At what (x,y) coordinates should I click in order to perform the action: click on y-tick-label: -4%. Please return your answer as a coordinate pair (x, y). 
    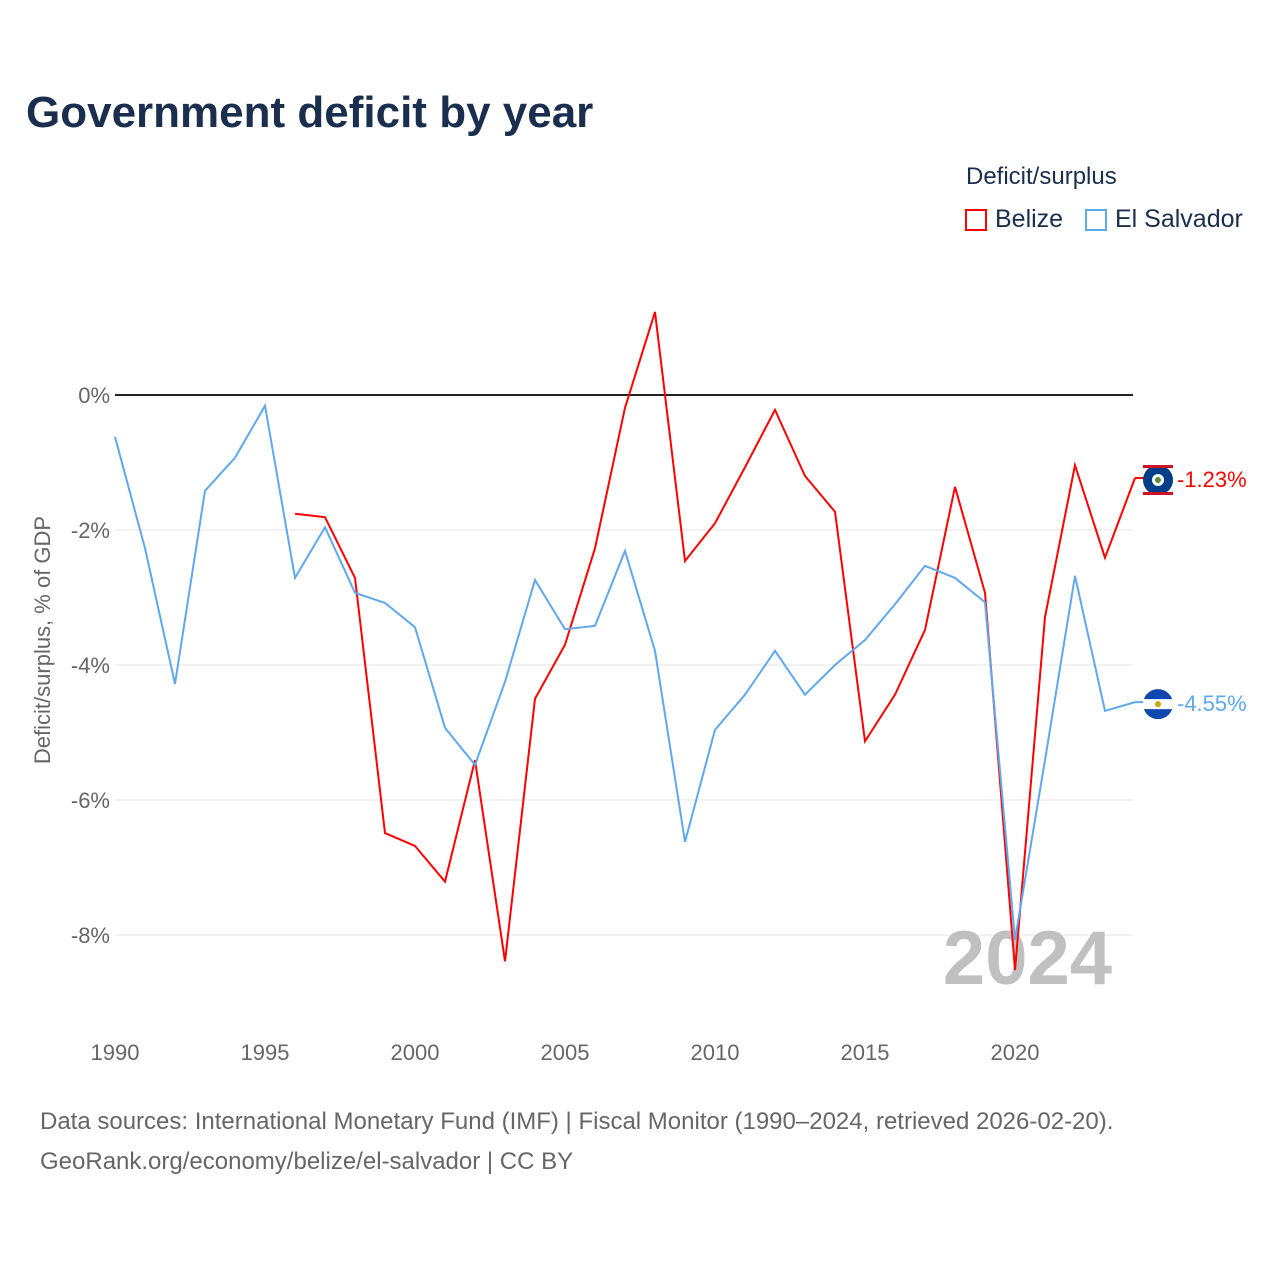
    Looking at the image, I should click on (90, 665).